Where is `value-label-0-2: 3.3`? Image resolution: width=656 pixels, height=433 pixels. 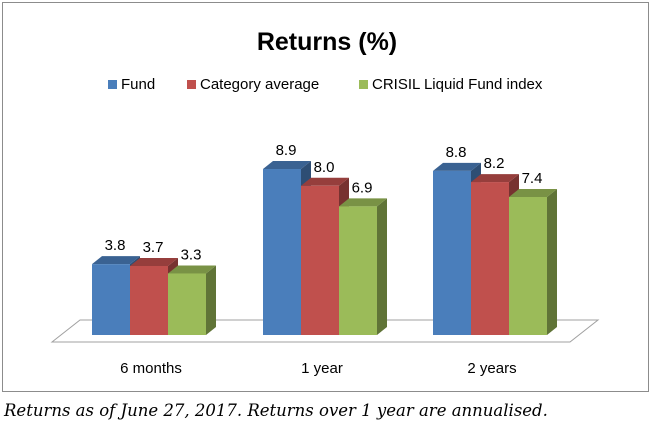
value-label-0-2: 3.3 is located at coordinates (191, 254).